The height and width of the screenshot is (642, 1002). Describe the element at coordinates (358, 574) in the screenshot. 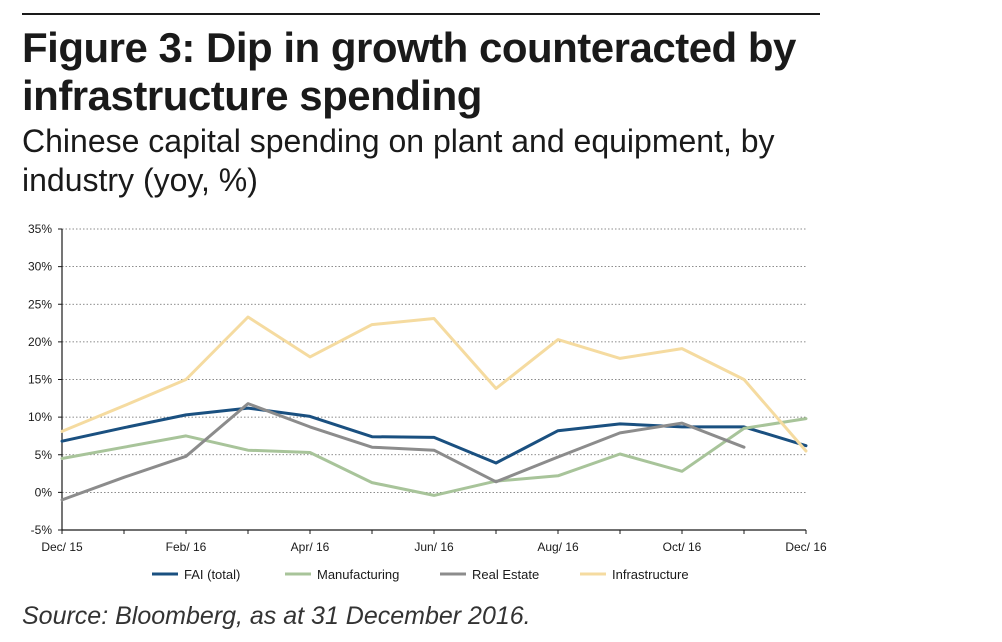

I see `legend-label-manufacturing: Manufacturing` at that location.